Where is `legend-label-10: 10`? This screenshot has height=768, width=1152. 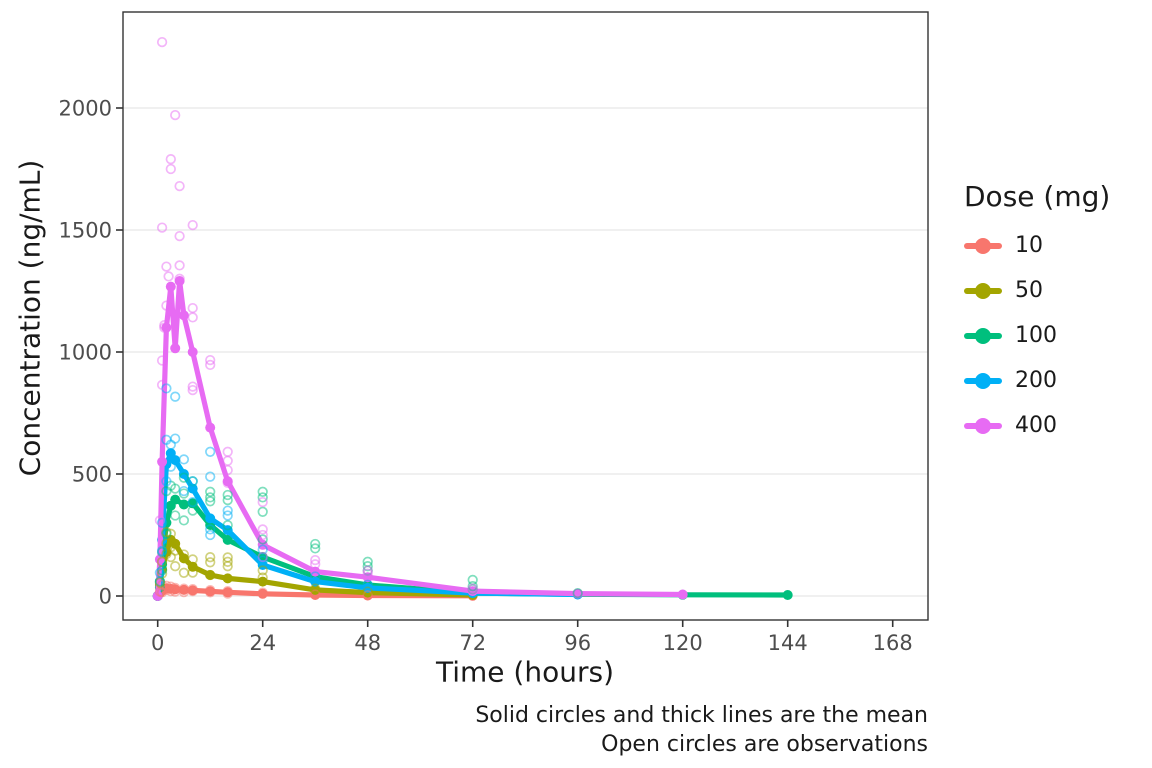
legend-label-10: 10 is located at coordinates (1029, 245).